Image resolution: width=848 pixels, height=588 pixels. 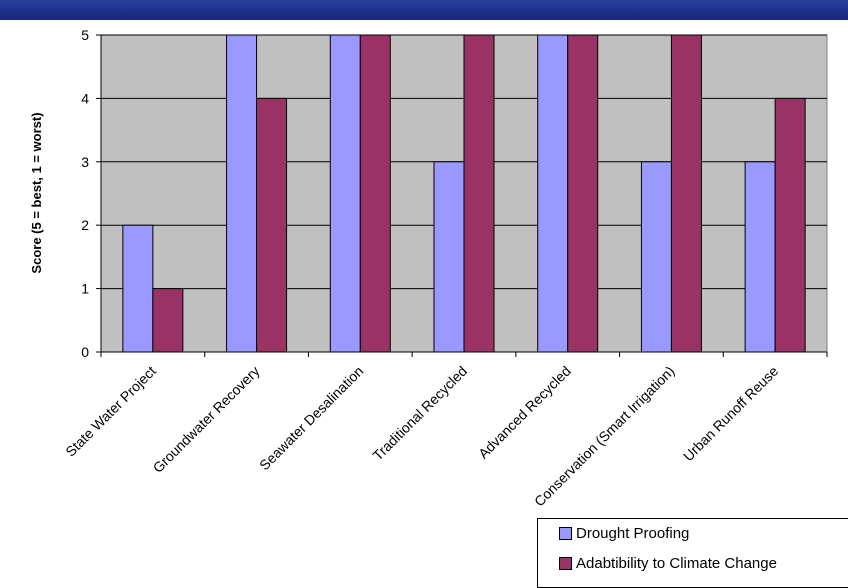 What do you see at coordinates (633, 533) in the screenshot?
I see `legend-label-drought-proofing: Drought Proofing` at bounding box center [633, 533].